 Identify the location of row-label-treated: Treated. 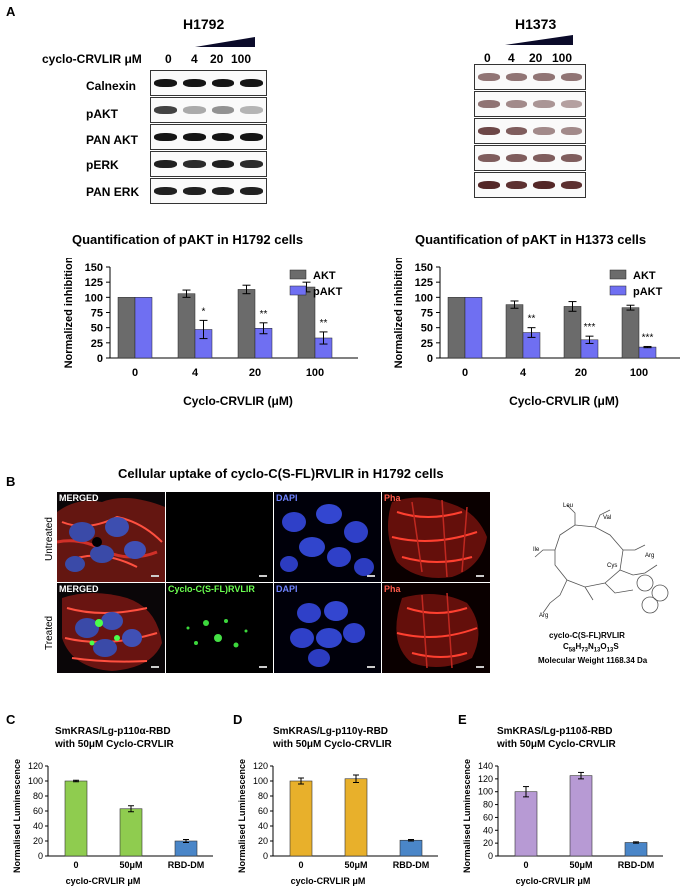
(49, 632).